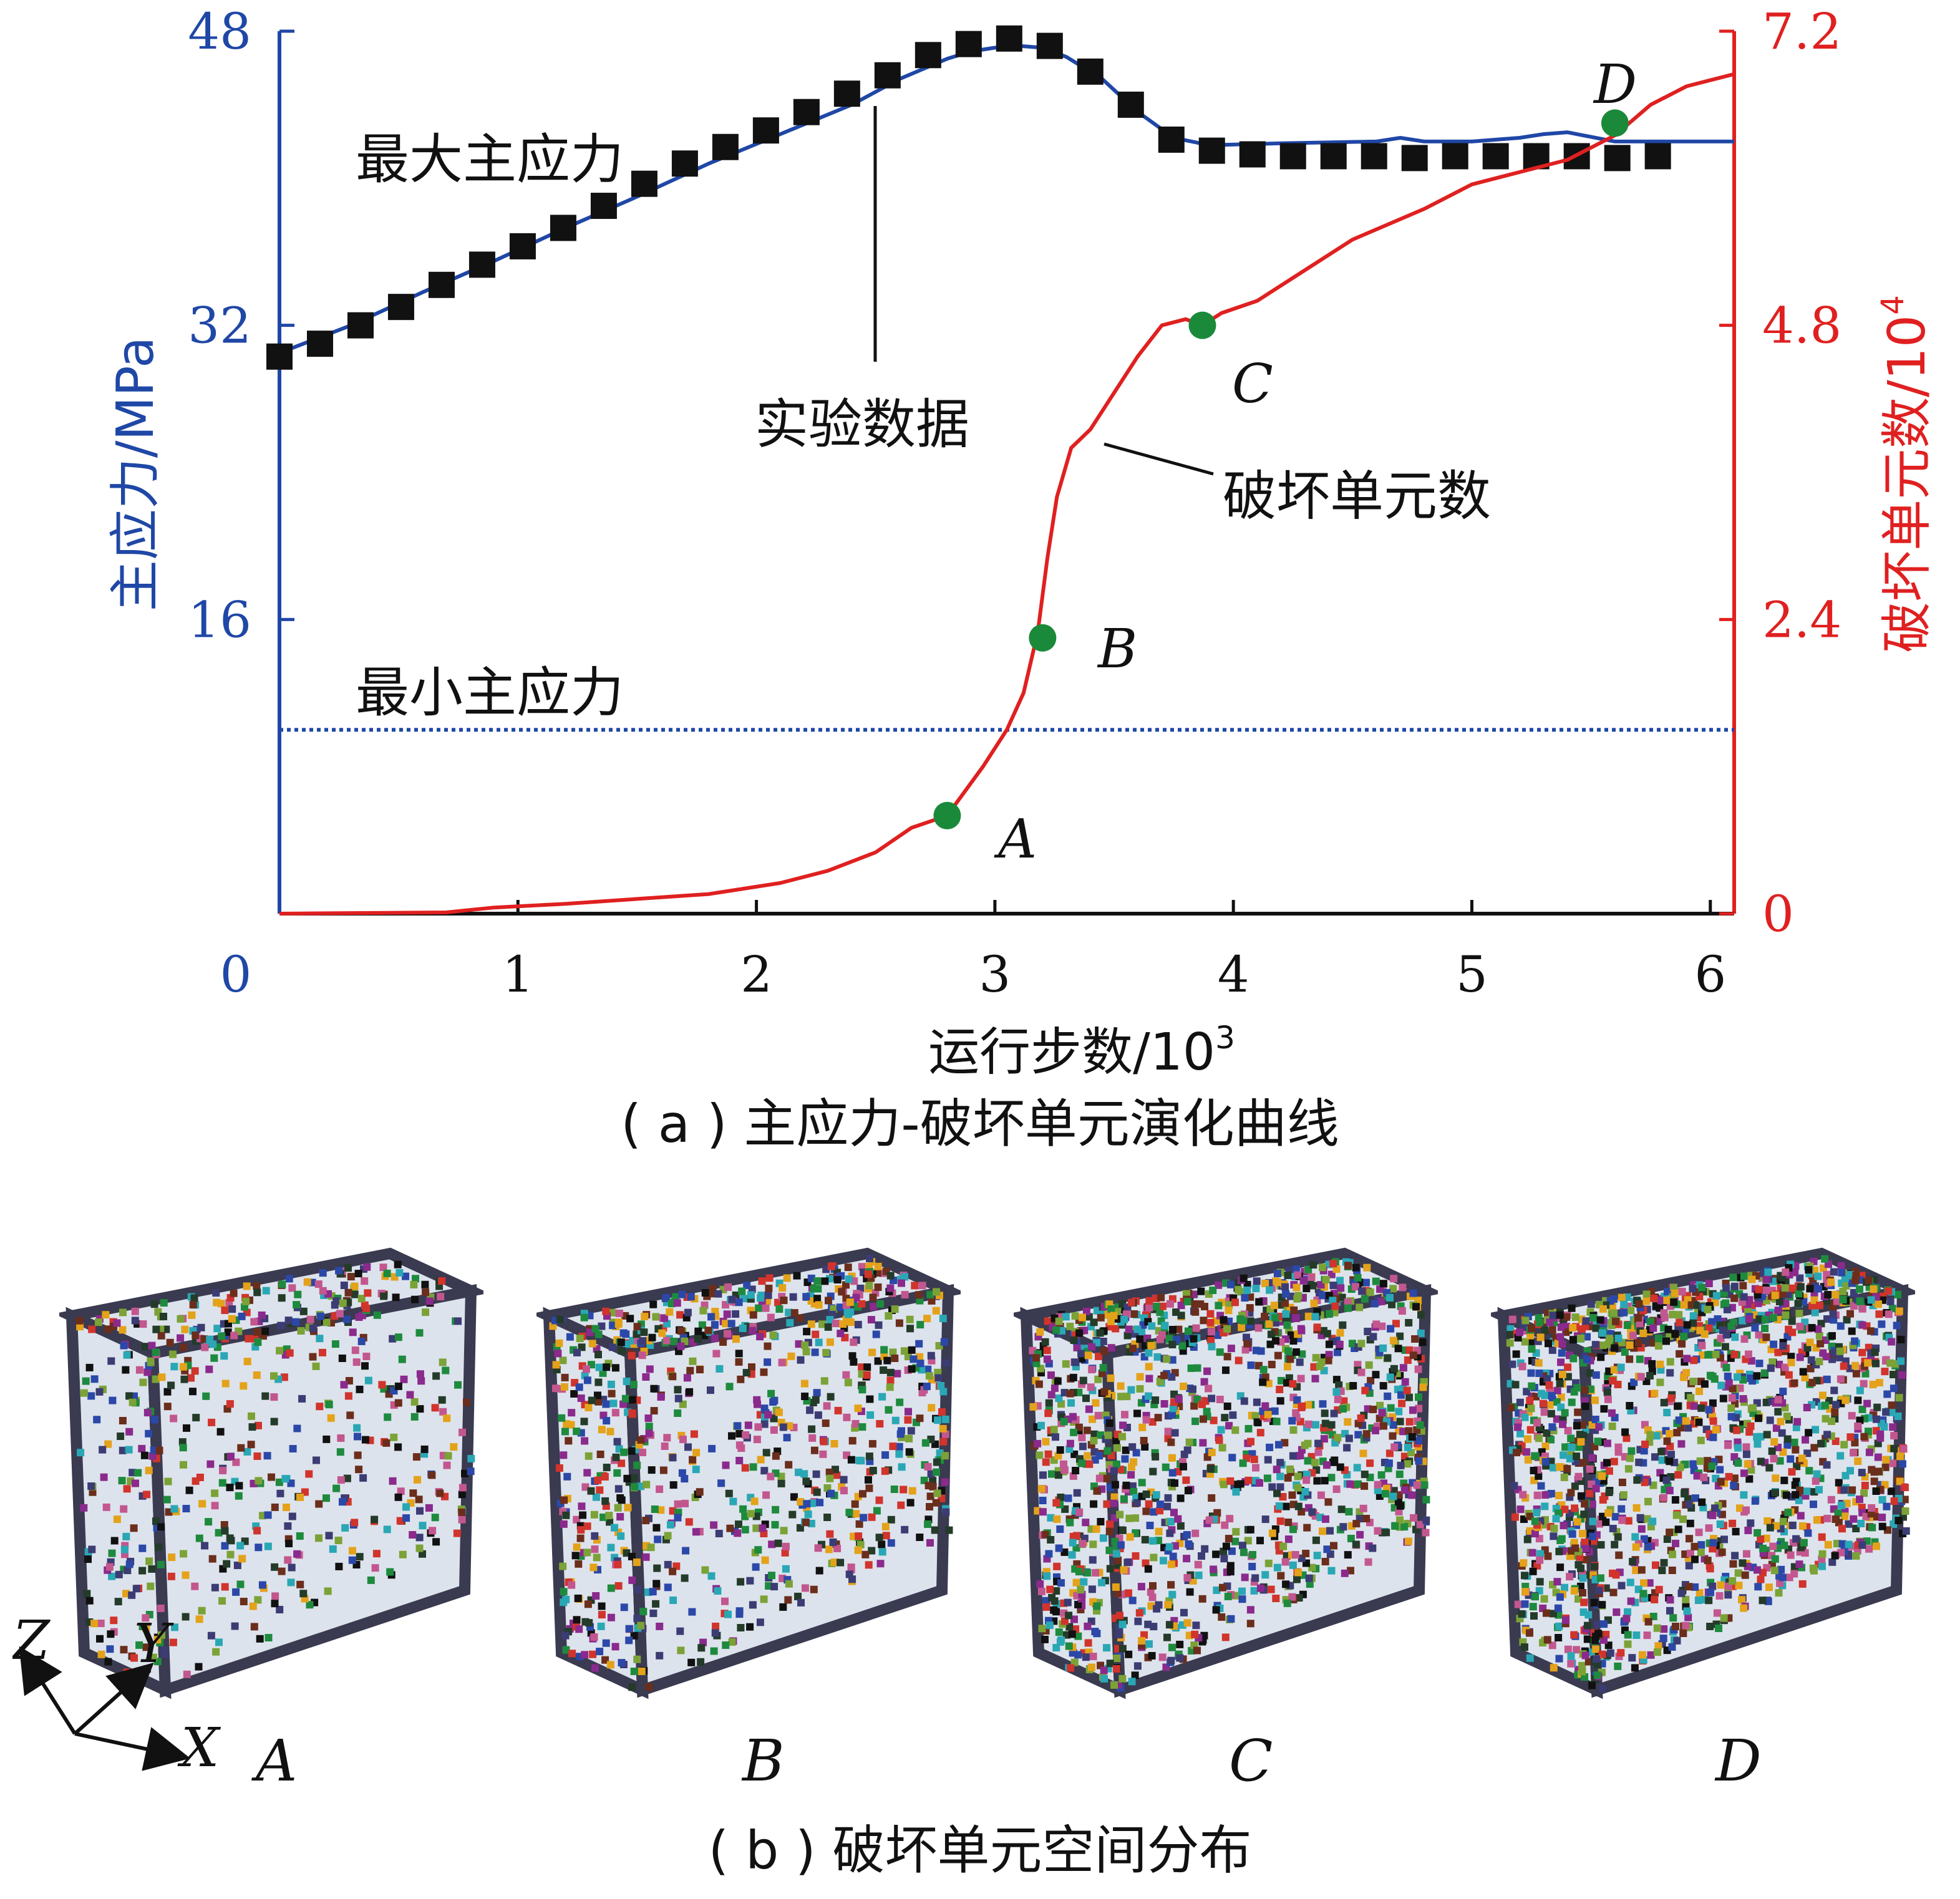 The image size is (1960, 1899). What do you see at coordinates (1043, 638) in the screenshot?
I see `point-b` at bounding box center [1043, 638].